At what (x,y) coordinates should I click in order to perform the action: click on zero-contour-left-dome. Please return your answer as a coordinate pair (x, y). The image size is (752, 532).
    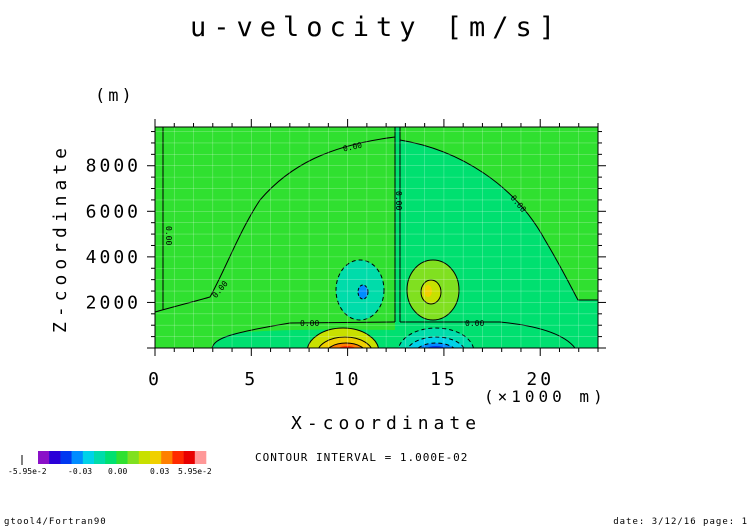
    Looking at the image, I should click on (275, 224).